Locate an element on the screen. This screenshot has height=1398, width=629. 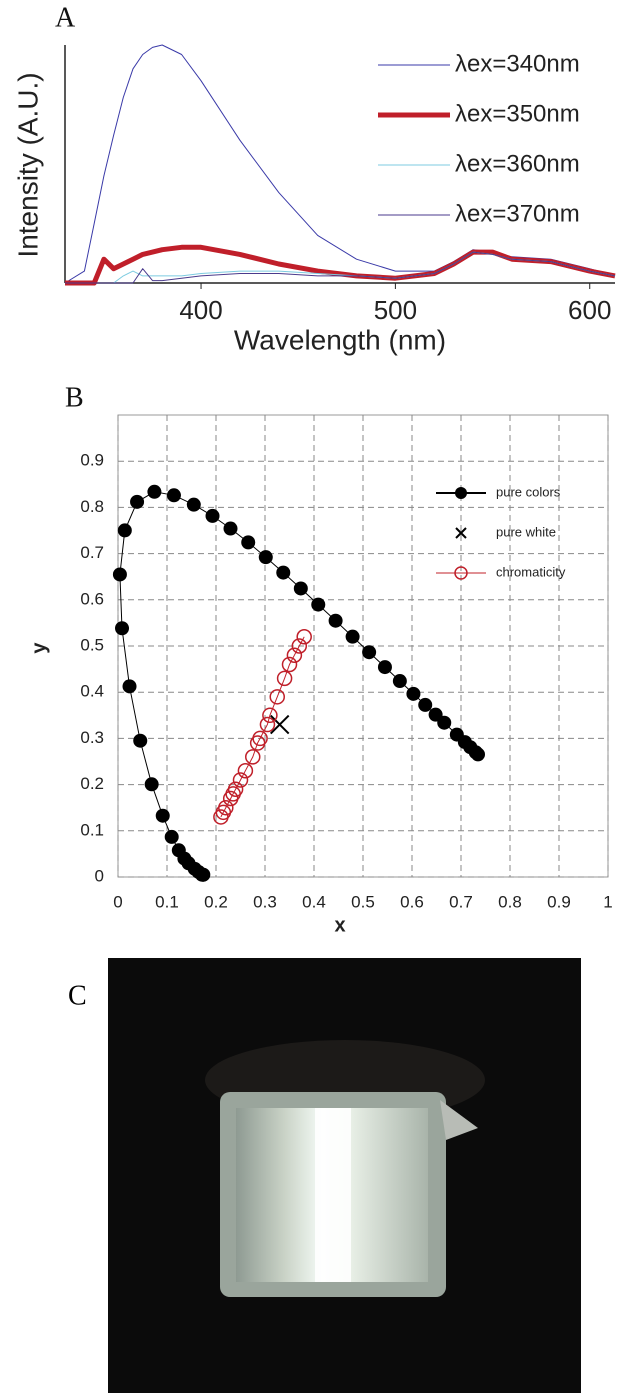
legend-label: λex=340nm is located at coordinates (517, 63).